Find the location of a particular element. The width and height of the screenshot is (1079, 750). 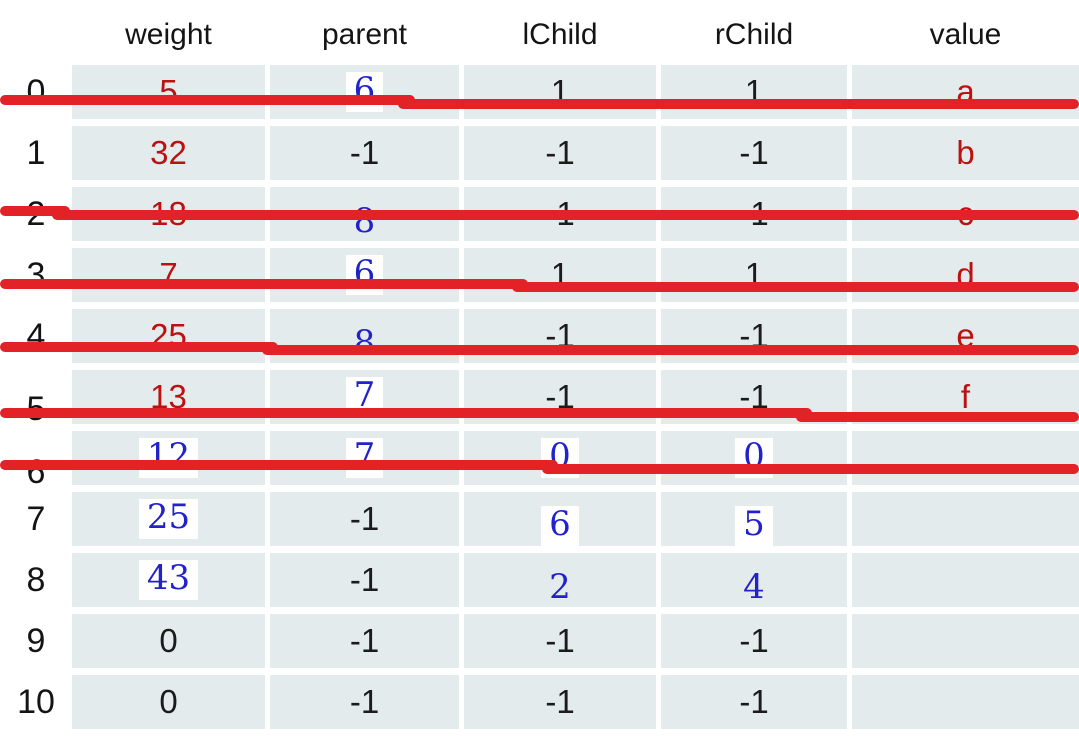

cell-text: 2 is located at coordinates (560, 587).